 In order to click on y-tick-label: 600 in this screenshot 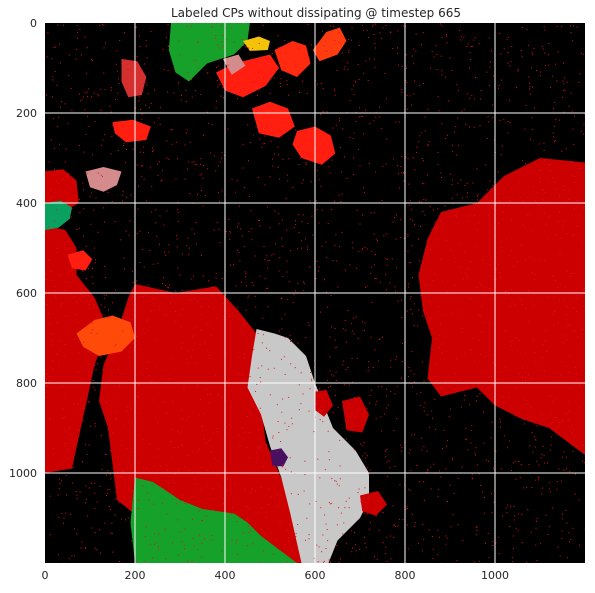, I will do `click(26, 293)`.